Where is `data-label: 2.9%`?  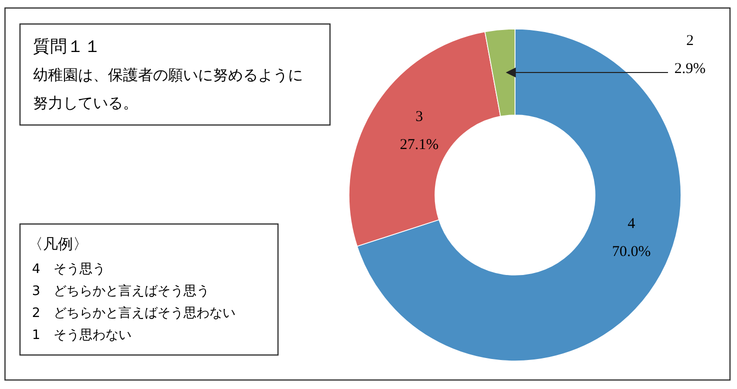 data-label: 2.9% is located at coordinates (690, 69).